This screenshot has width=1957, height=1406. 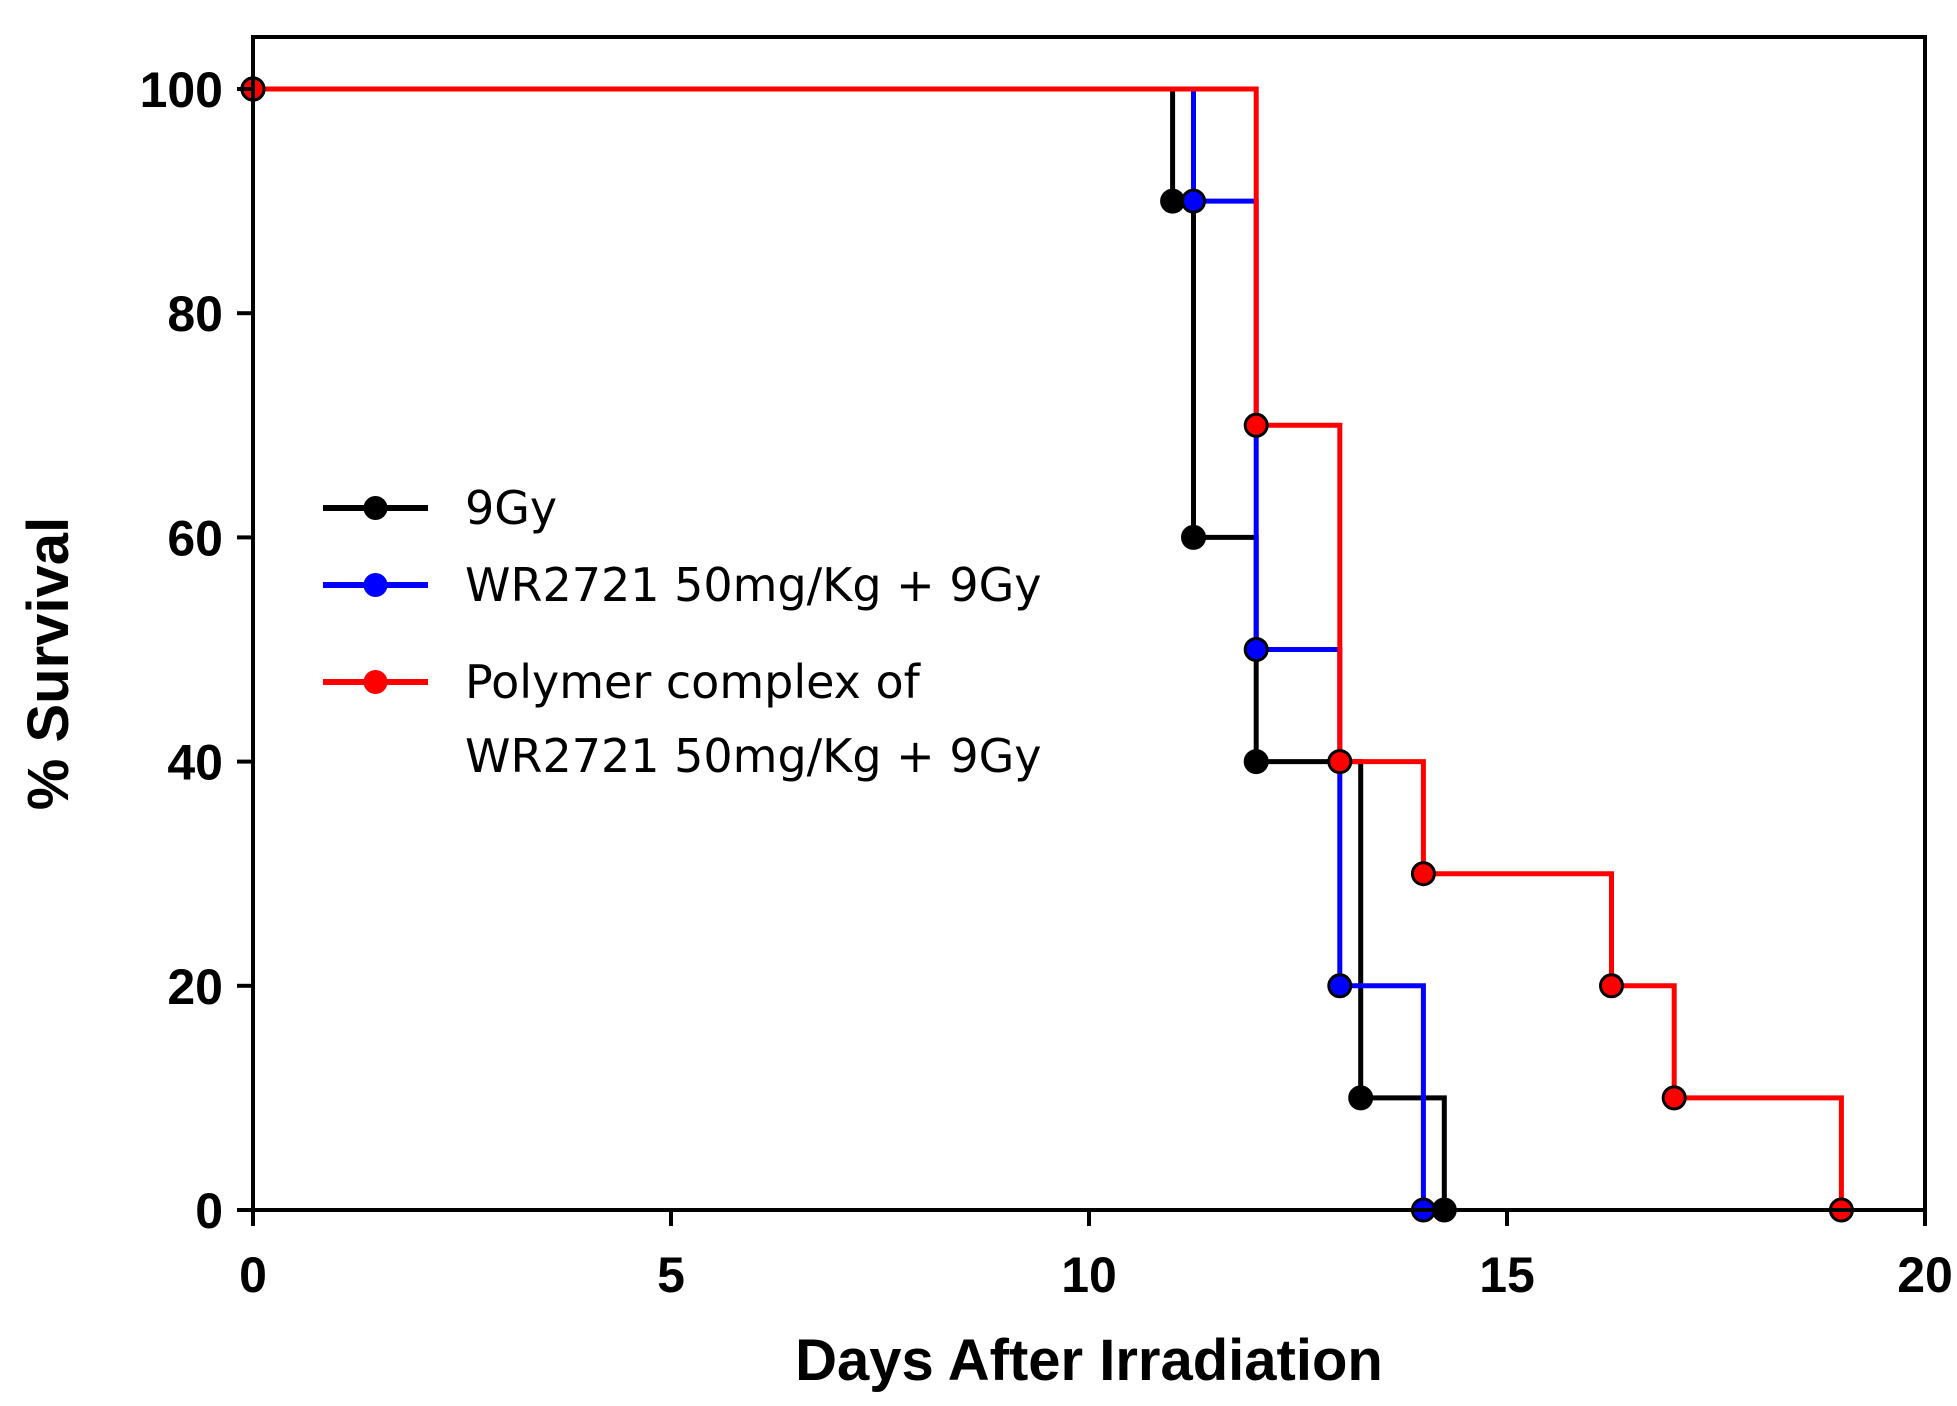 I want to click on x-tick-label: 10, so click(x=1089, y=1275).